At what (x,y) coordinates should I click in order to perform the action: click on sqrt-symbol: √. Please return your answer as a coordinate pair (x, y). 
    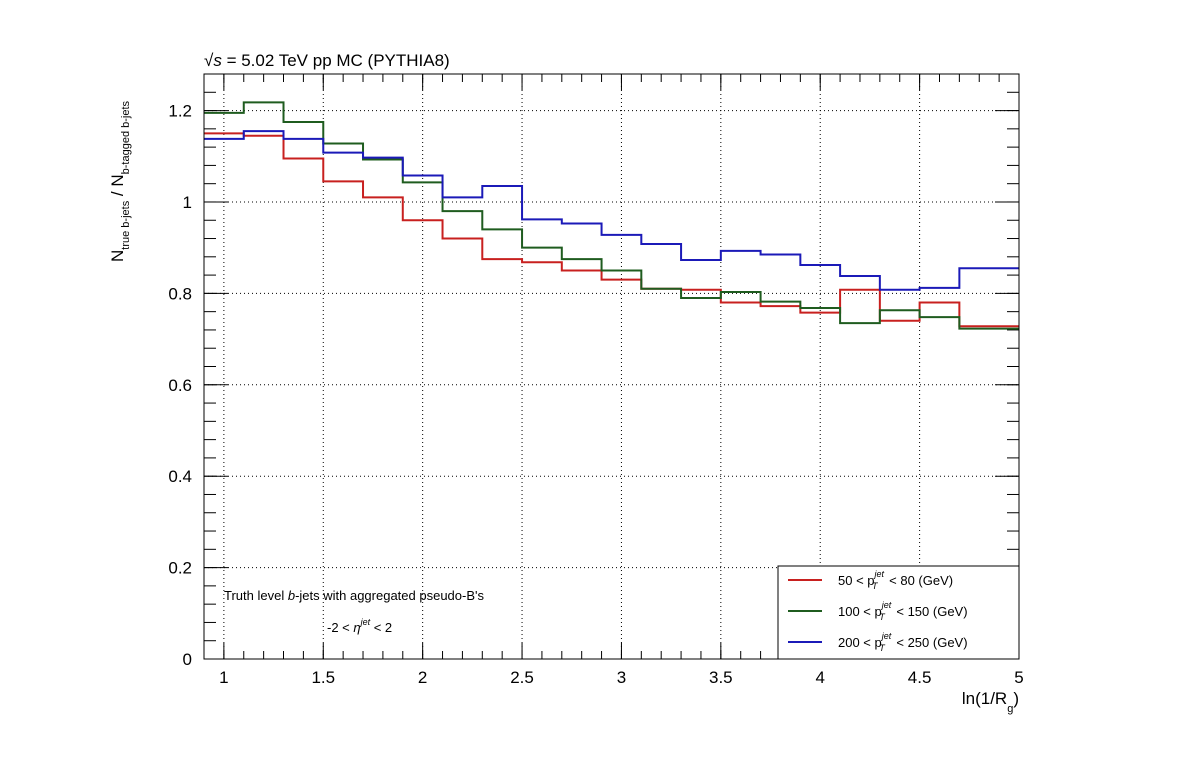
    Looking at the image, I should click on (209, 60).